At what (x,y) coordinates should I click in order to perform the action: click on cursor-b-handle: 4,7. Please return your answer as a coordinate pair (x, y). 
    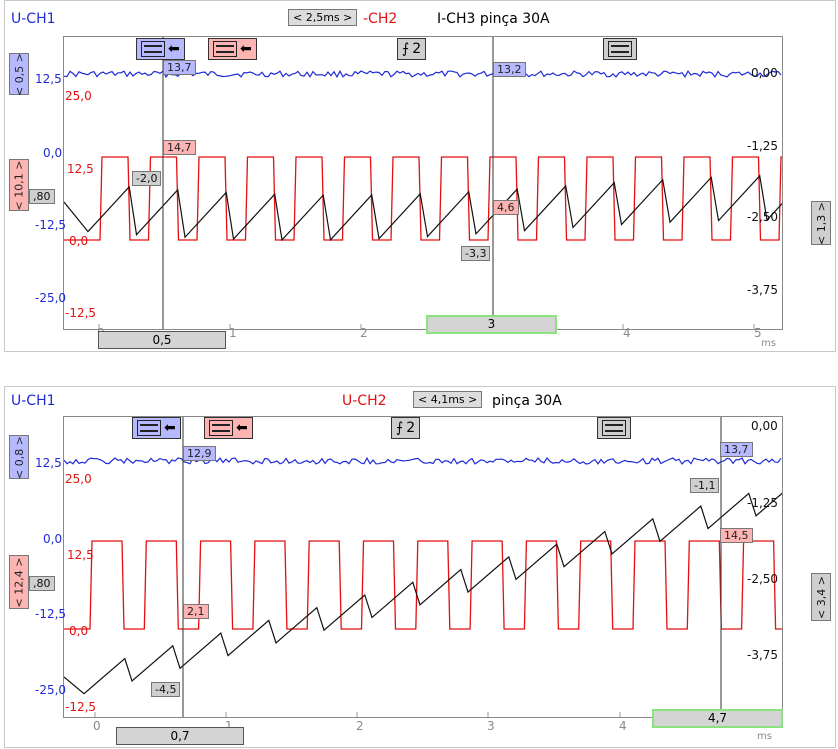
    Looking at the image, I should click on (717, 718).